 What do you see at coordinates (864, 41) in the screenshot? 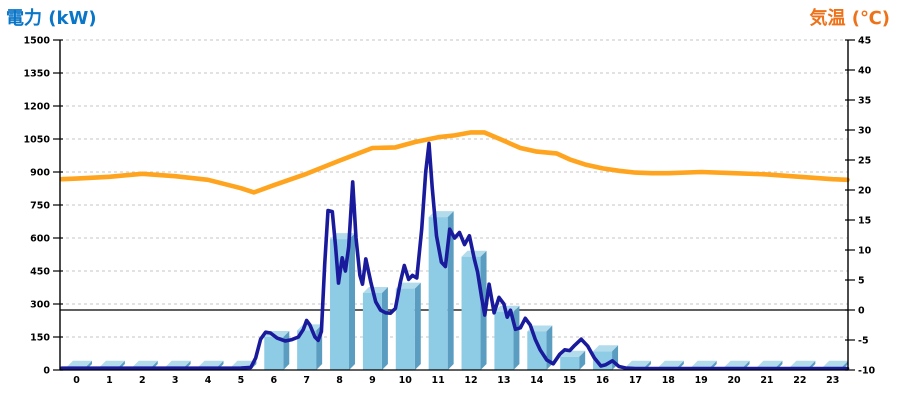
I see `right-tick-label: 45` at bounding box center [864, 41].